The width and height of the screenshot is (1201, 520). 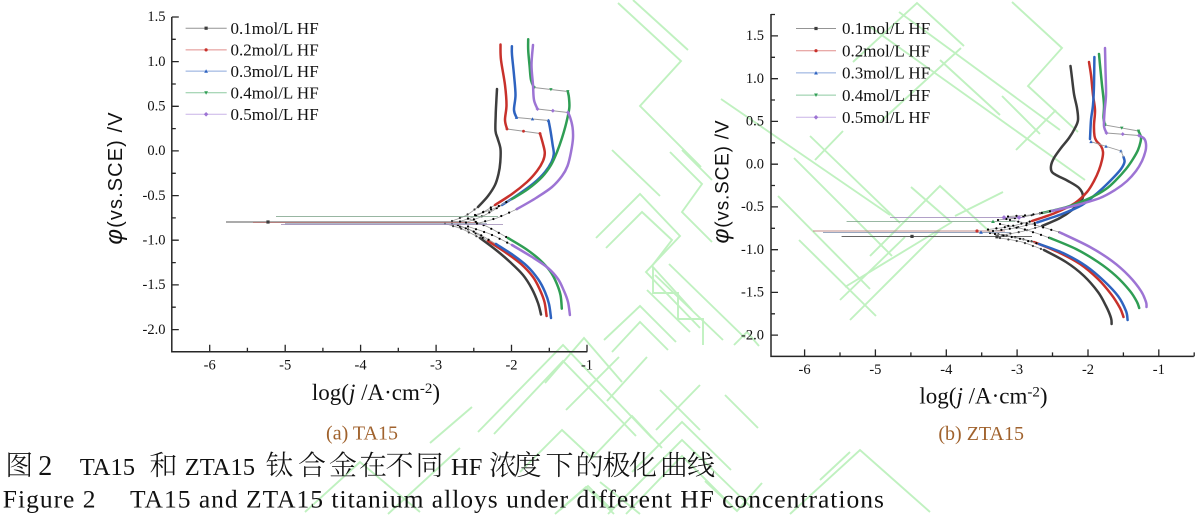 What do you see at coordinates (466, 467) in the screenshot?
I see `svg-text: HF` at bounding box center [466, 467].